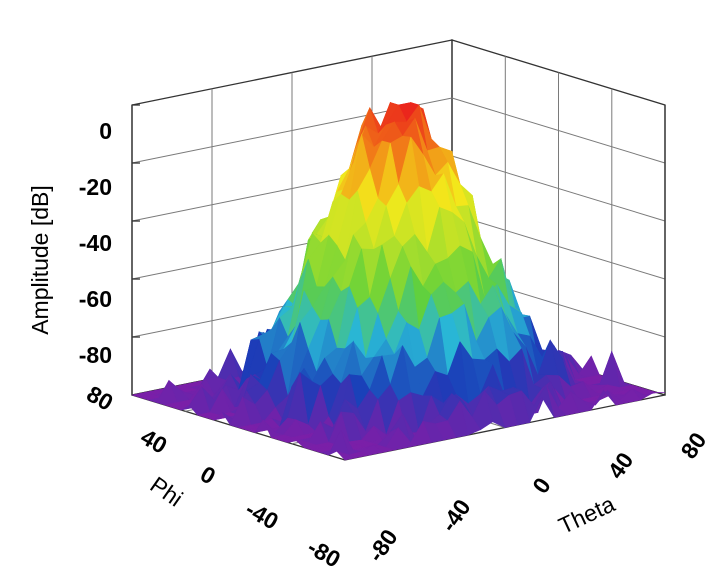 The image size is (720, 571). I want to click on theta-axis-ticks: -80 -40 0 40 80, so click(536, 496).